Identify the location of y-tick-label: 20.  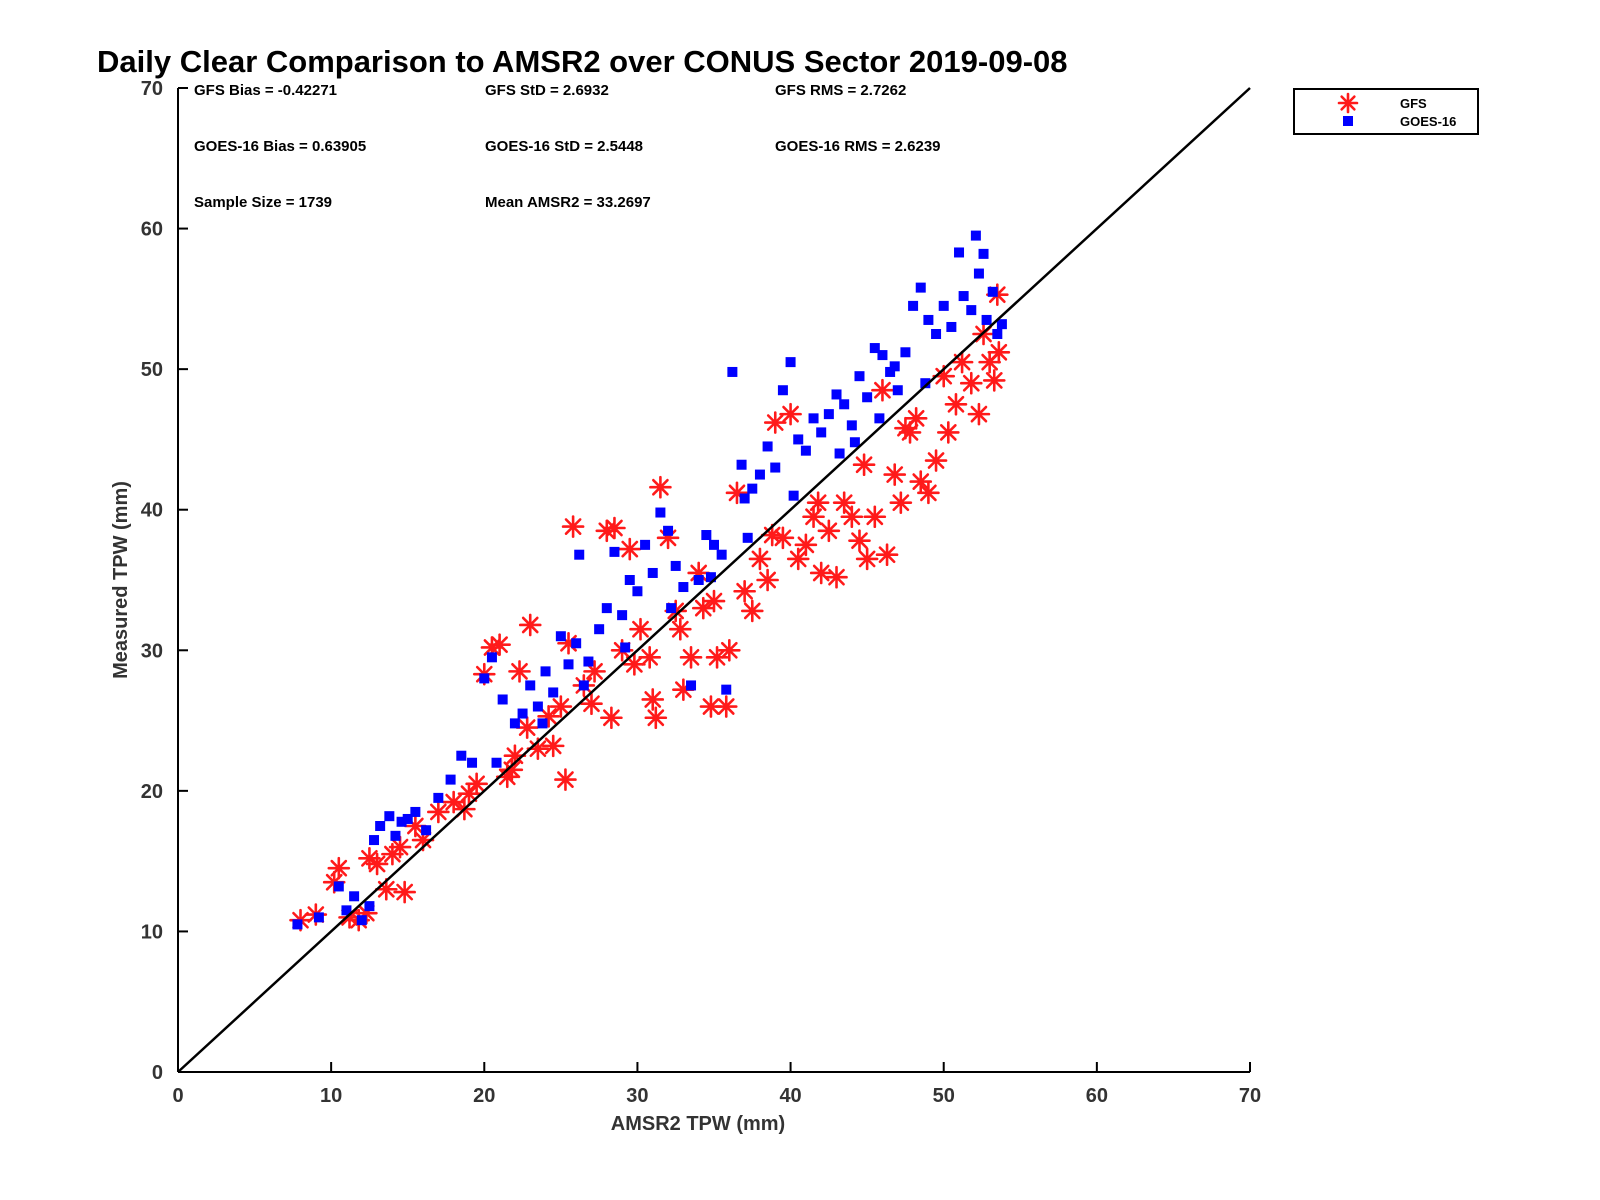
(152, 792).